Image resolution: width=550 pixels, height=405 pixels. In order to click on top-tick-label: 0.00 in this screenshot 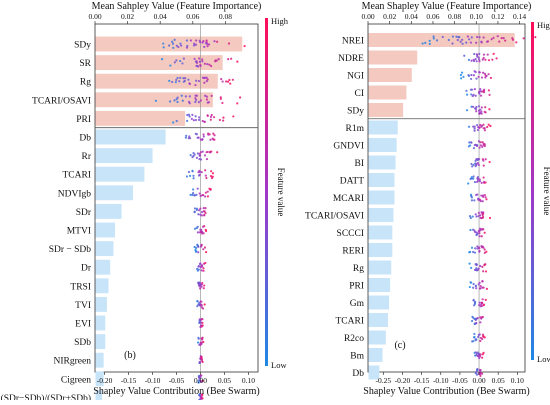, I will do `click(94, 16)`.